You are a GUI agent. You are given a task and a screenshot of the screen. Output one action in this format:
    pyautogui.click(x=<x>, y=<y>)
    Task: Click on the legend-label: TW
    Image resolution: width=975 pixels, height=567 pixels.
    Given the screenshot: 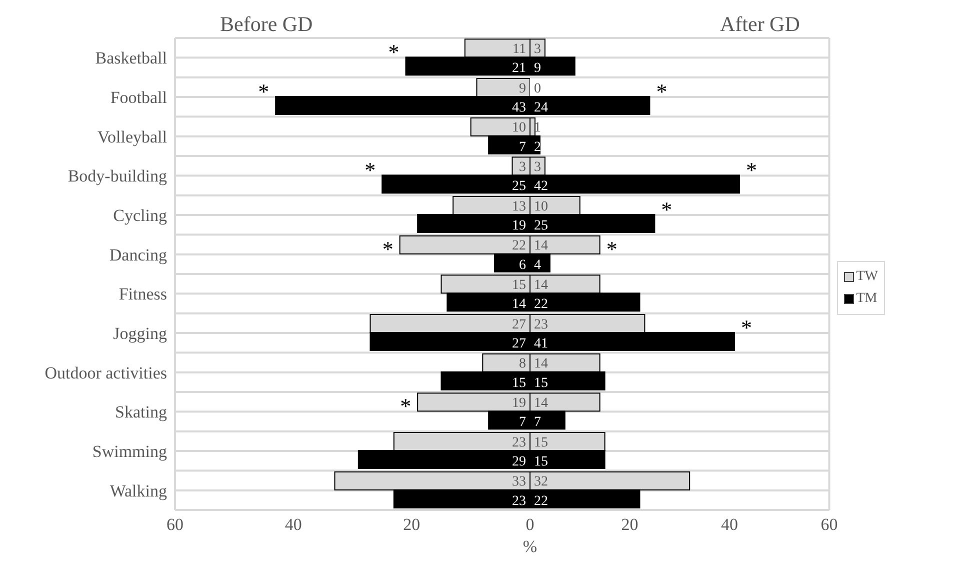 What is the action you would take?
    pyautogui.click(x=867, y=277)
    